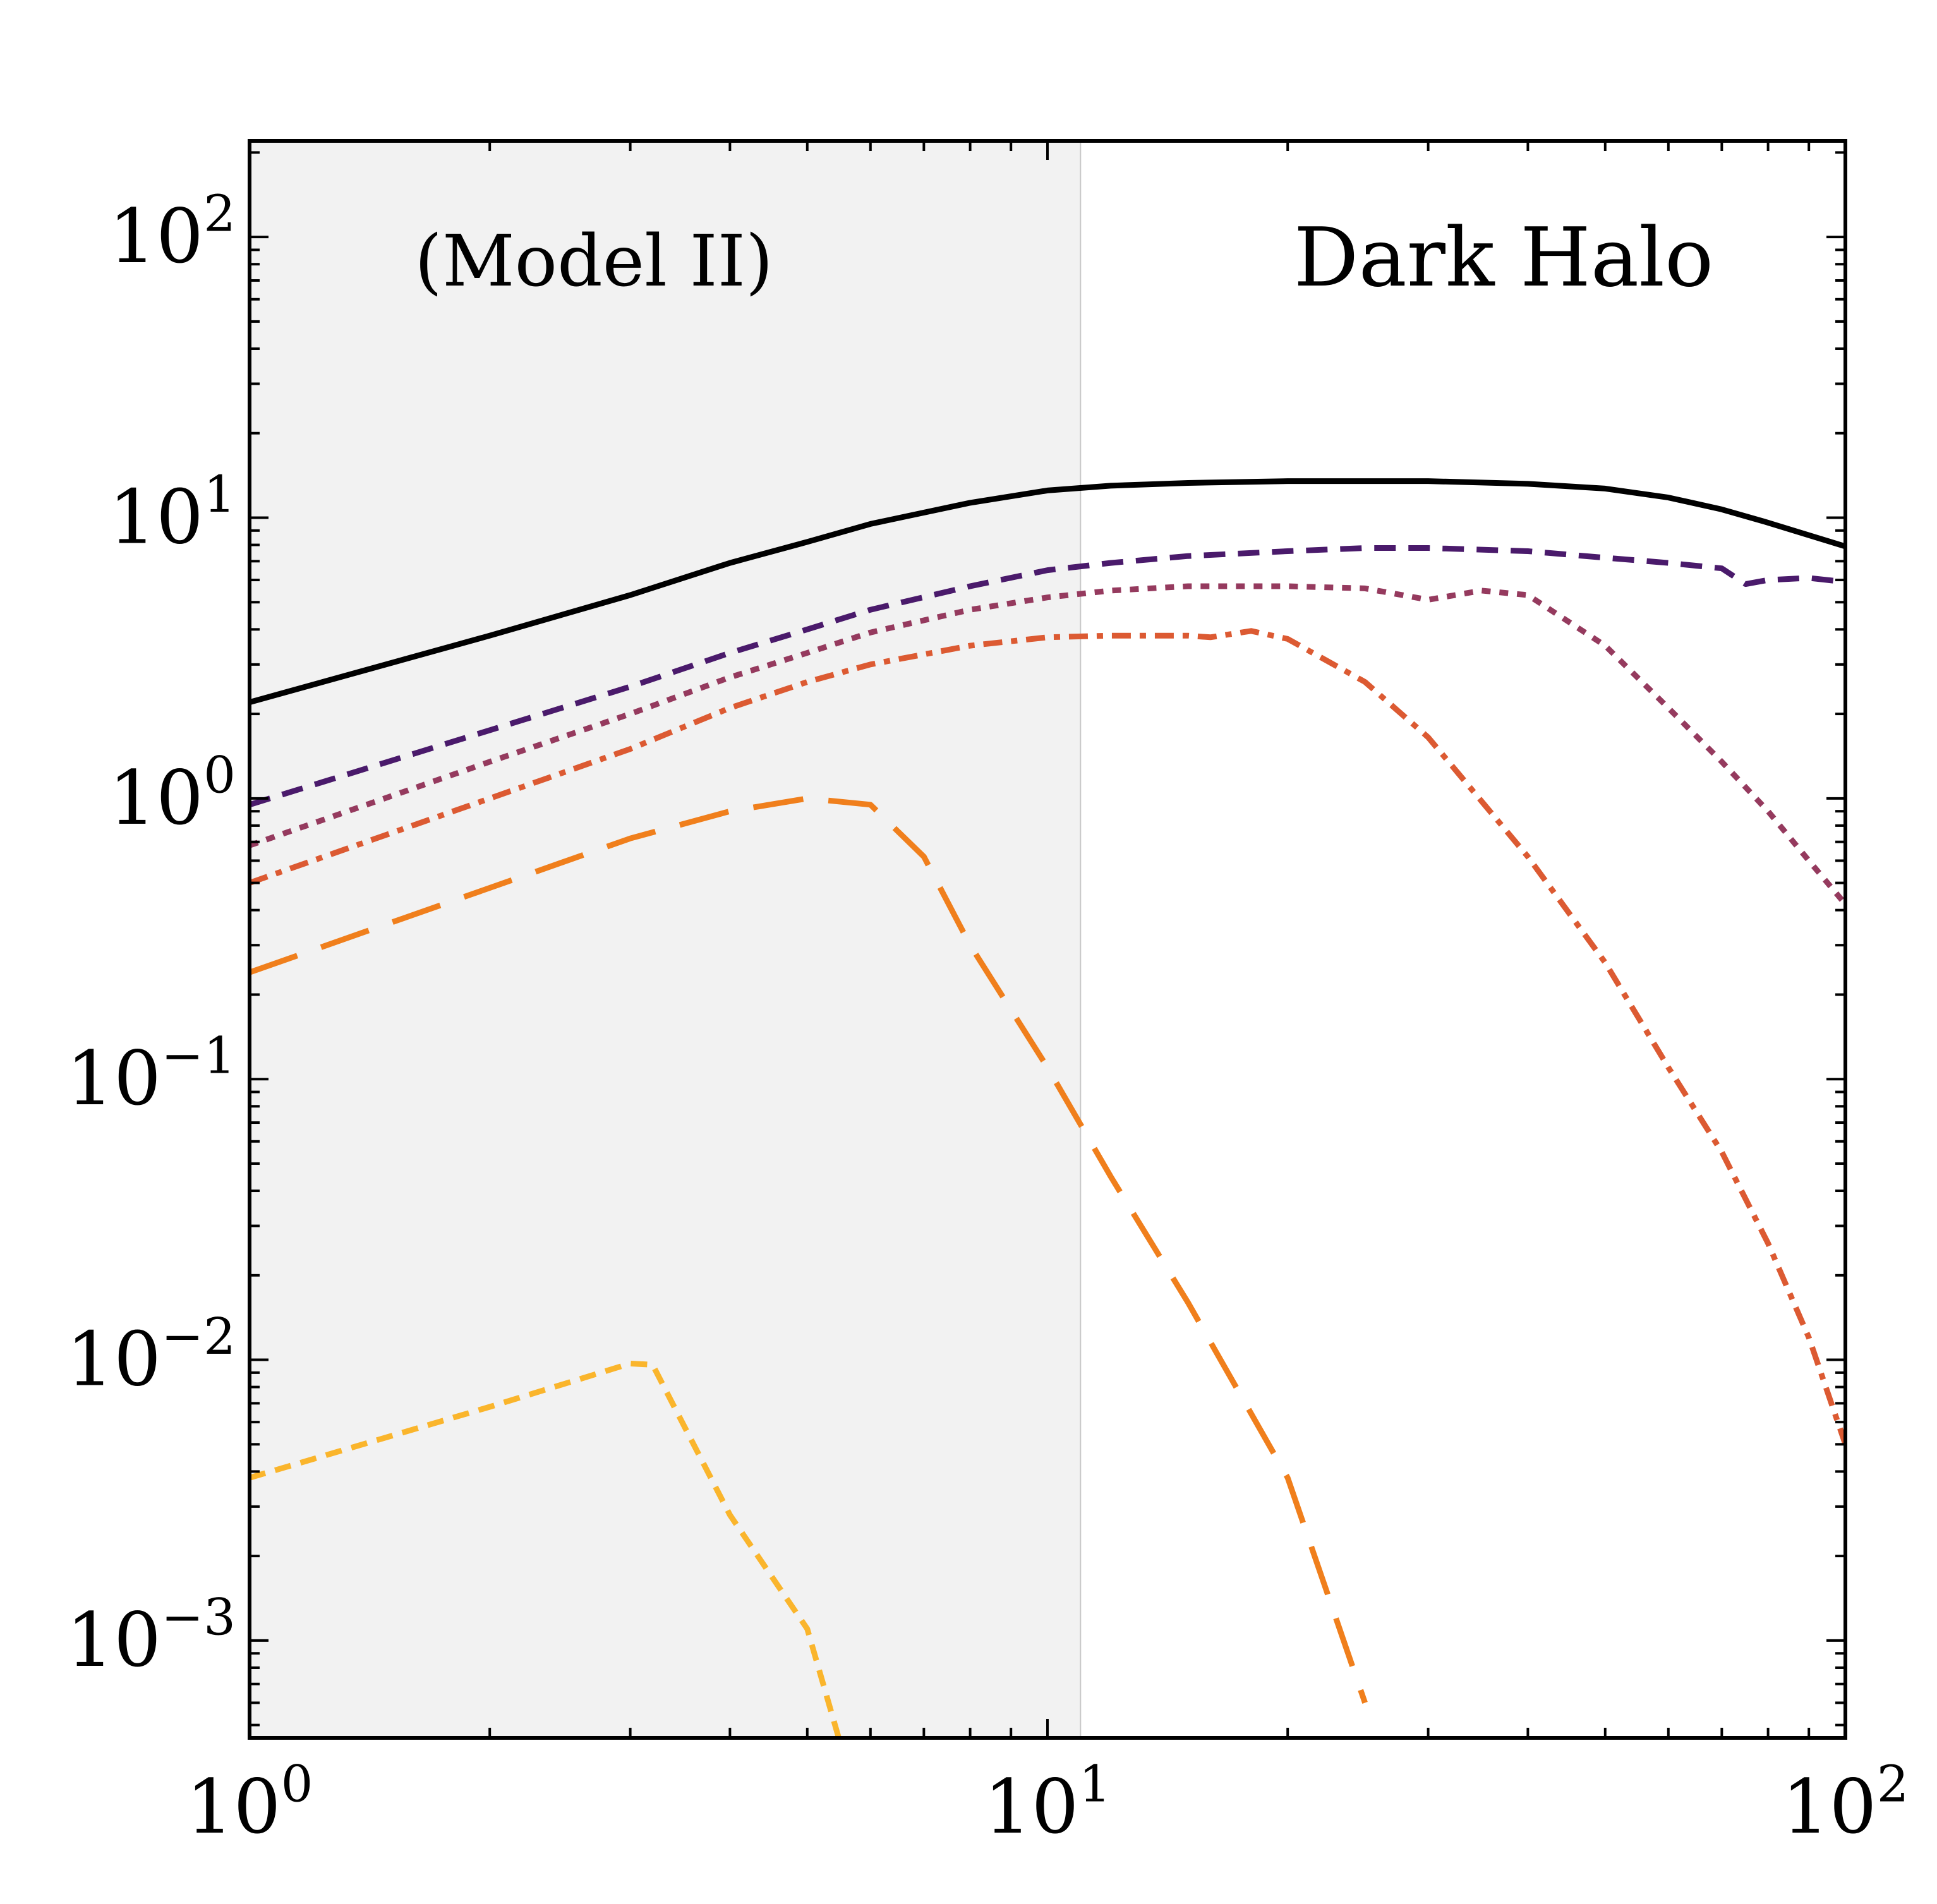 This screenshot has width=1937, height=1904. What do you see at coordinates (249, 1802) in the screenshot?
I see `x-tick-label: 100` at bounding box center [249, 1802].